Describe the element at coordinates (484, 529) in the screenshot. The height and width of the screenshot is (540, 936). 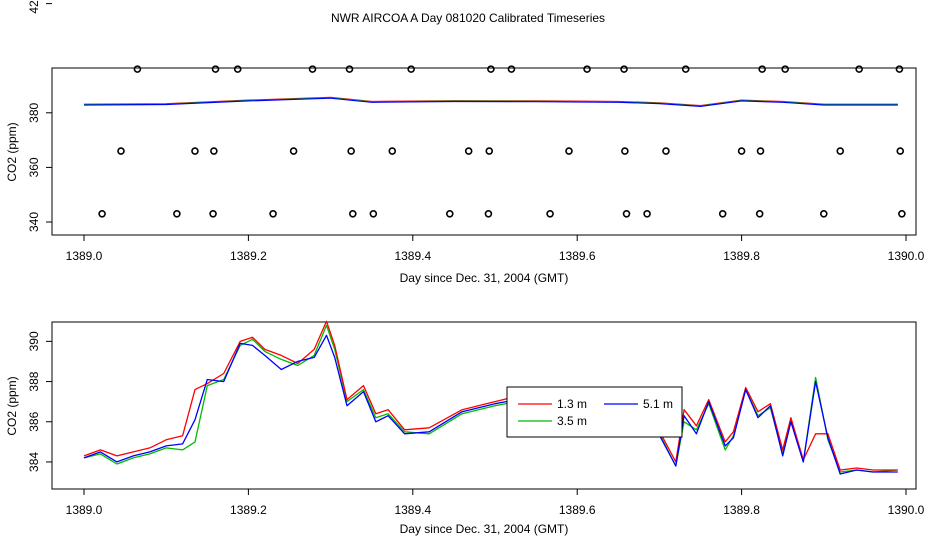
I see `bottom-x-axis-label: Day since Dec. 31, 2004 (GMT)` at that location.